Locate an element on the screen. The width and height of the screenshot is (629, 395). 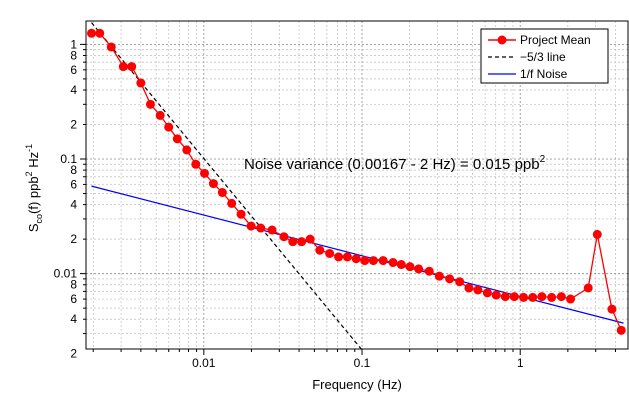
legend-53-line-label: −5/3 line is located at coordinates (543, 57).